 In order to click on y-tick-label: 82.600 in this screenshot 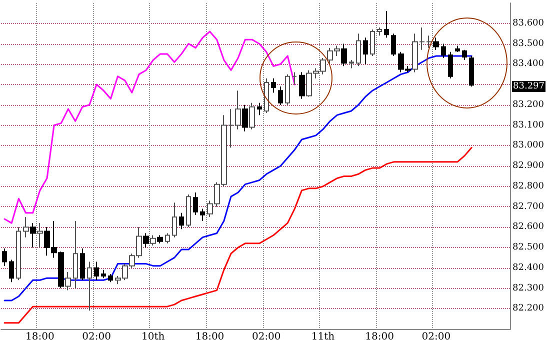, I will do `click(528, 227)`.